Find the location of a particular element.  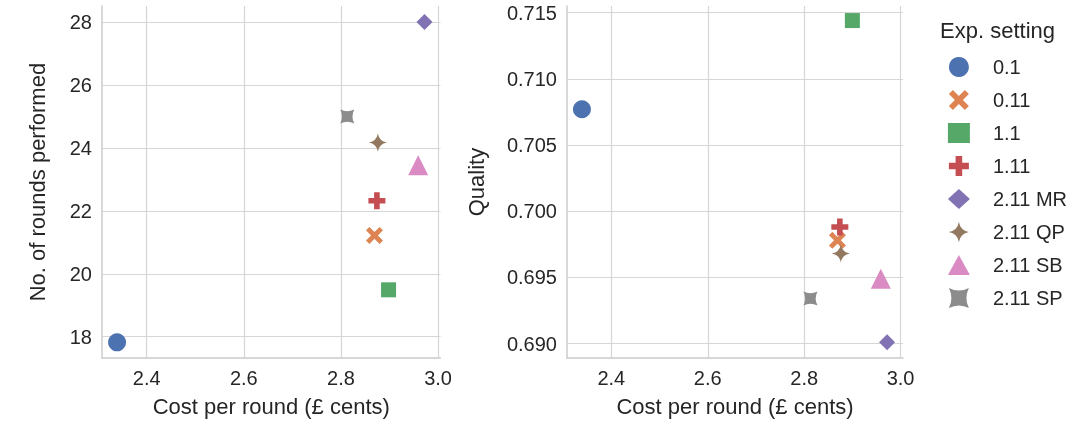

y-axis-title: No. of rounds performed is located at coordinates (37, 182).